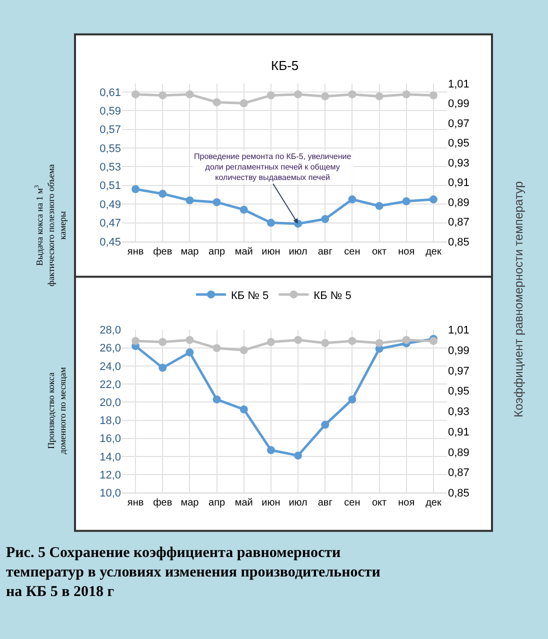  What do you see at coordinates (110, 366) in the screenshot?
I see `y-tick-label: 24,0` at bounding box center [110, 366].